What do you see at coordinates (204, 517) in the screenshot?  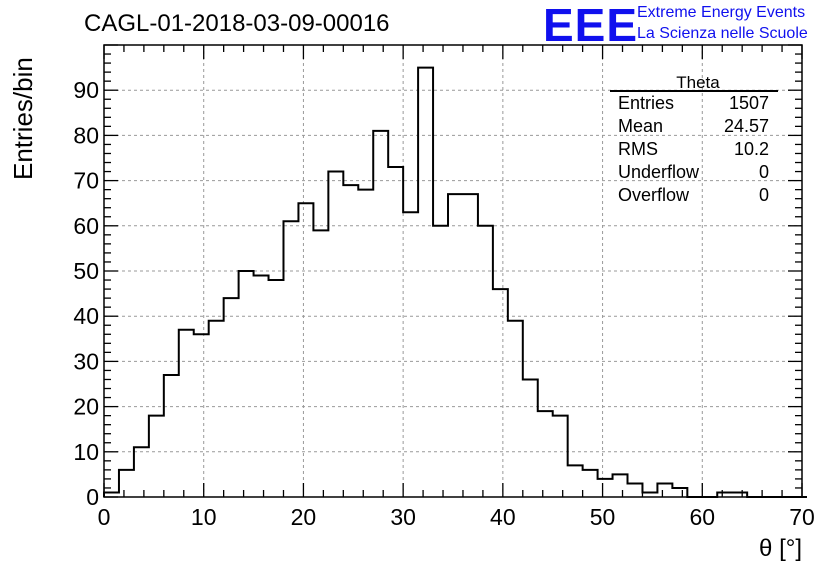 I see `x-tick-label: 10` at bounding box center [204, 517].